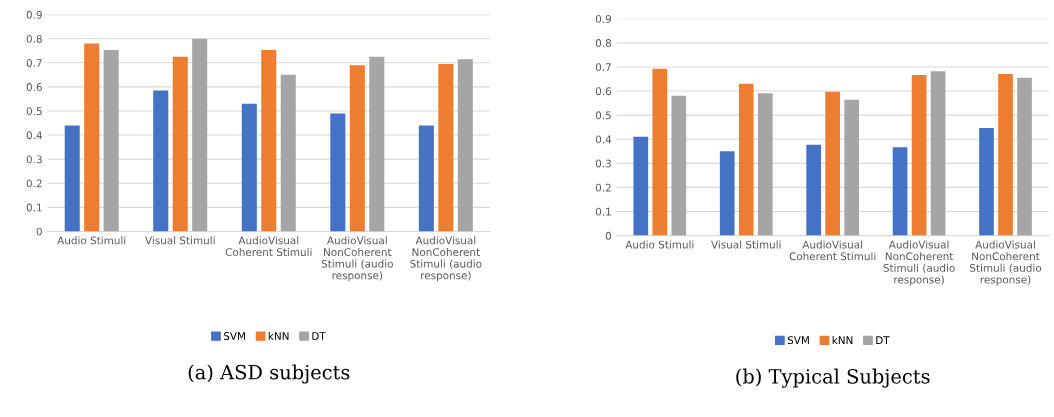 This screenshot has height=417, width=1054. I want to click on text: (a) ASD subjects, so click(269, 374).